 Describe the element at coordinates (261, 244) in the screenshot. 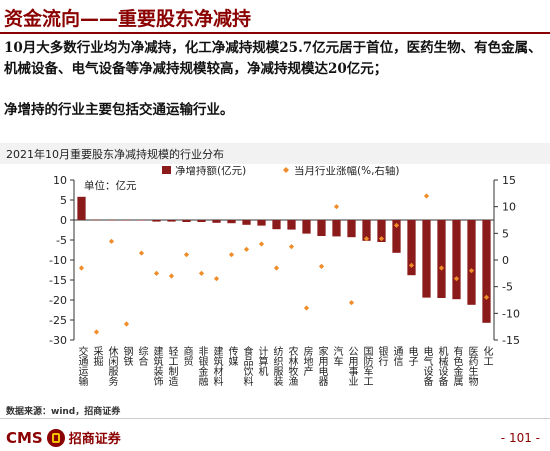

I see `point-计算机` at that location.